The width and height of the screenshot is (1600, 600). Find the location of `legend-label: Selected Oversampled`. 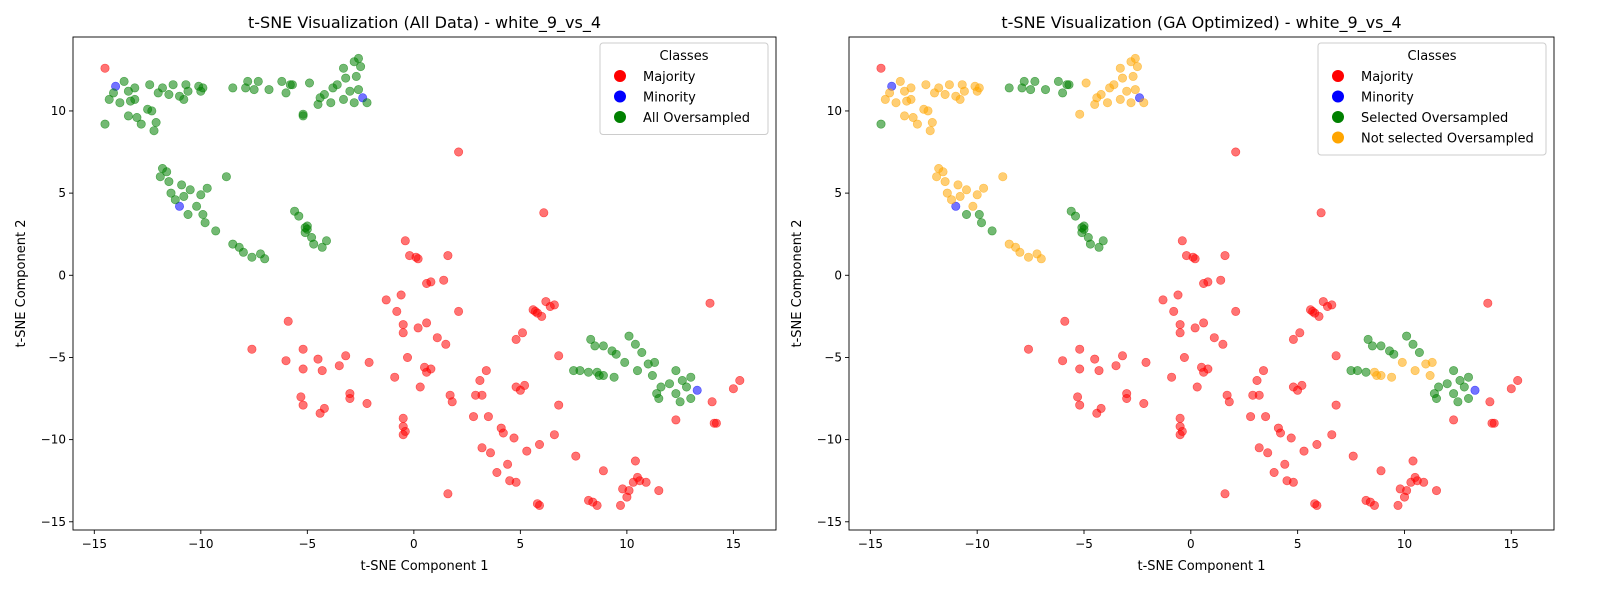

legend-label: Selected Oversampled is located at coordinates (1434, 118).